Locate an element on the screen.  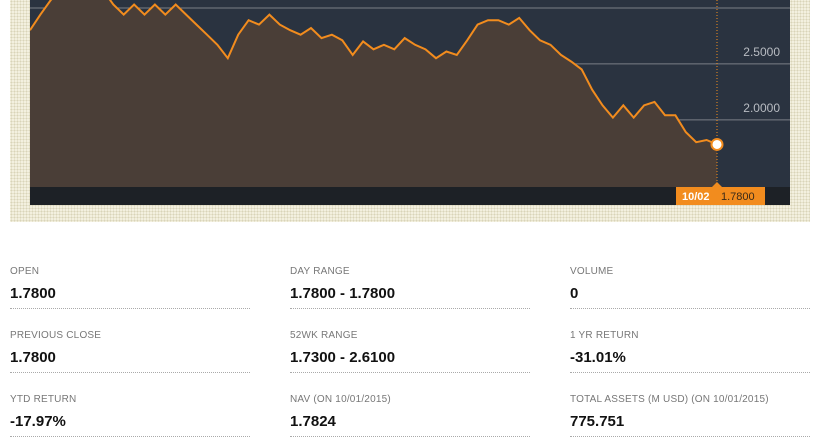
stat: 1 YR RETURN -31.01% is located at coordinates (690, 351).